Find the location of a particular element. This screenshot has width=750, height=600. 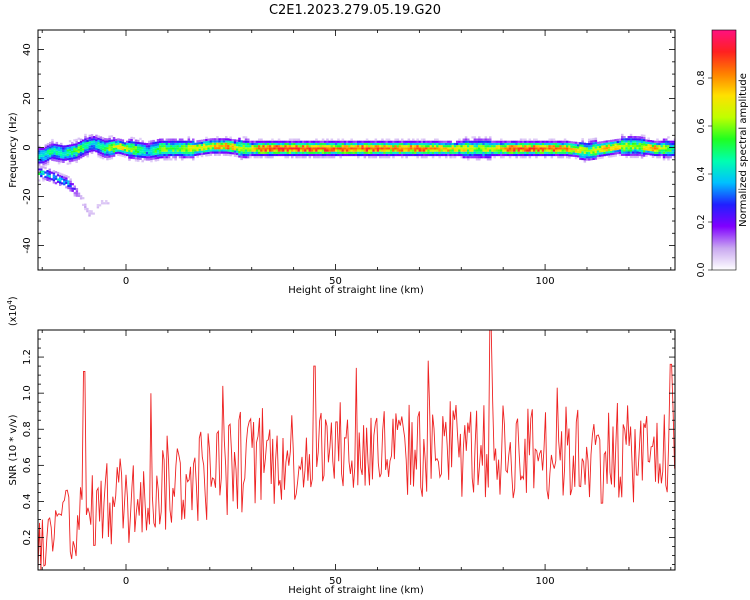

y-tick-label: -40 is located at coordinates (27, 245).